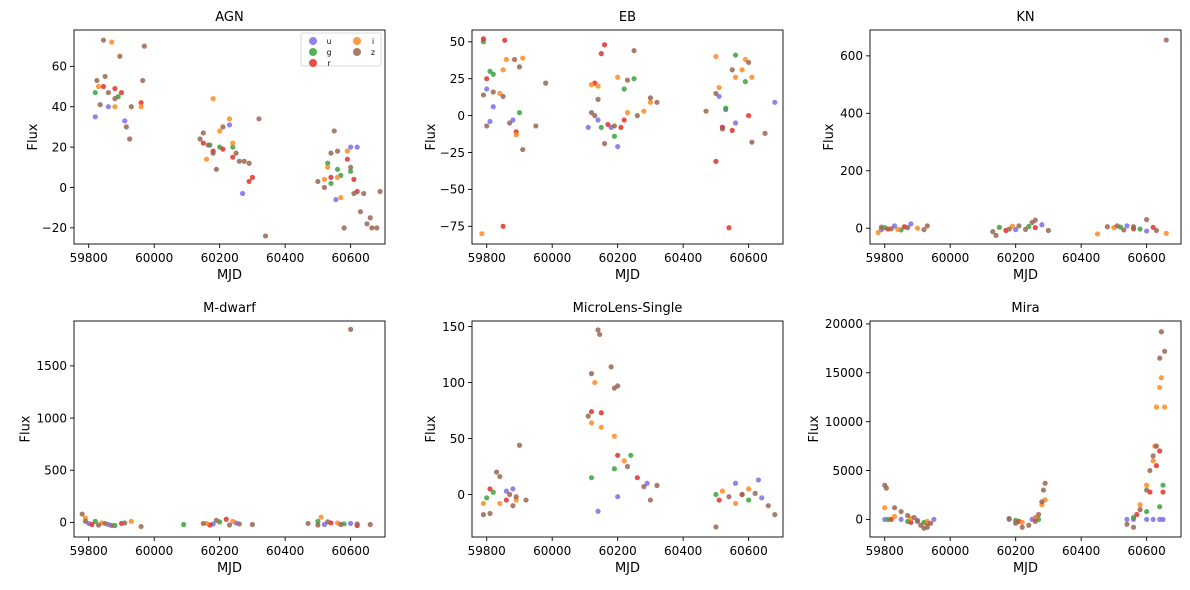 The height and width of the screenshot is (590, 1190). I want to click on legend-label-r: r, so click(329, 63).